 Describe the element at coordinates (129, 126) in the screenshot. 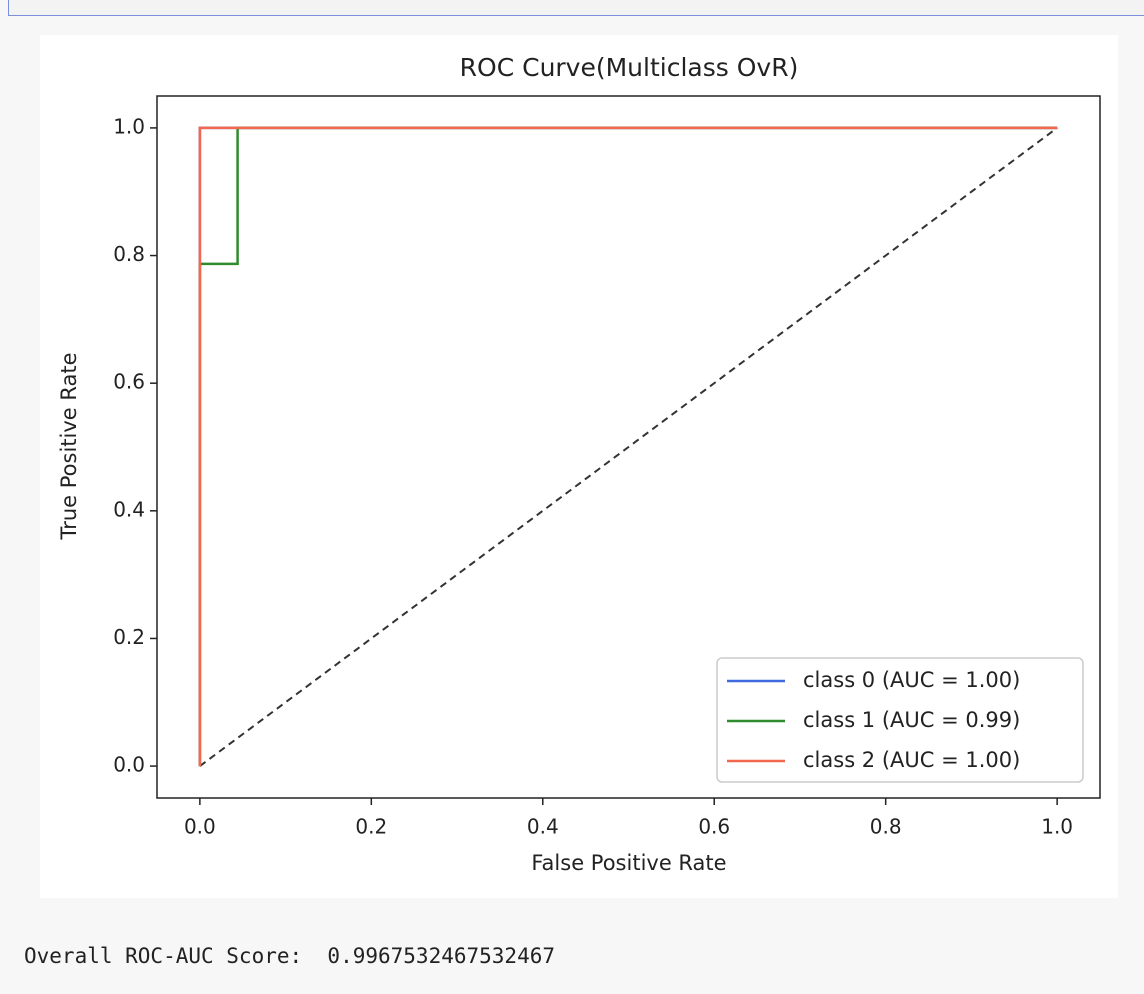

I see `y-tick-label: 1.0` at that location.